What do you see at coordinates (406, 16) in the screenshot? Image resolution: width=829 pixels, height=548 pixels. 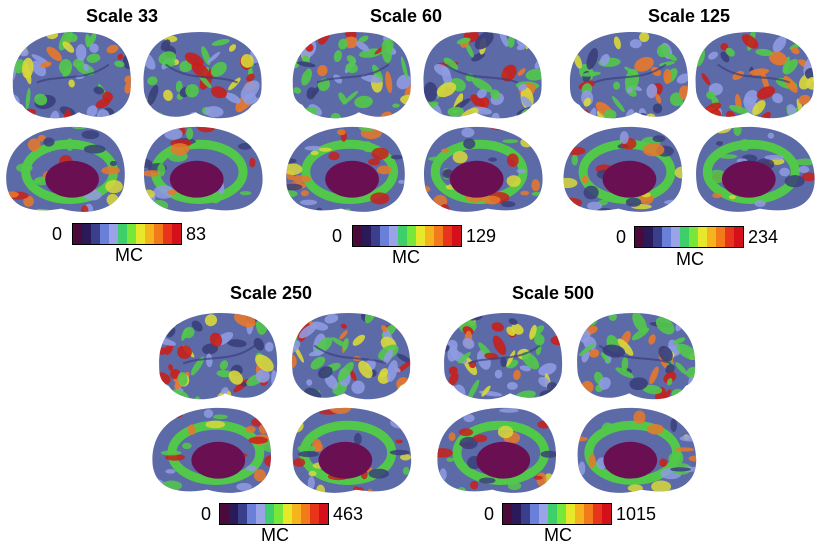 I see `panel-title: Scale 60` at bounding box center [406, 16].